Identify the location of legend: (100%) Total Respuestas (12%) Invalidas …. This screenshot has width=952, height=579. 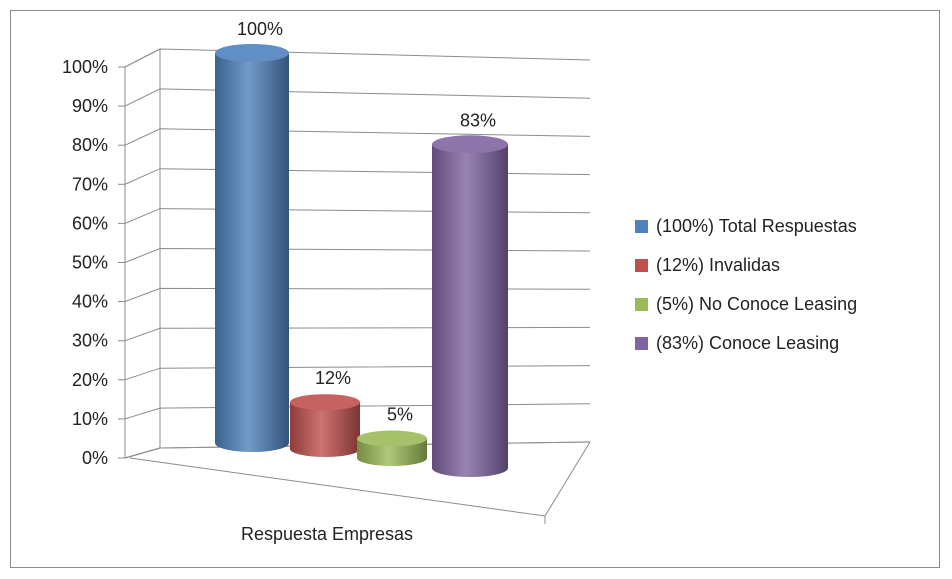
(746, 285).